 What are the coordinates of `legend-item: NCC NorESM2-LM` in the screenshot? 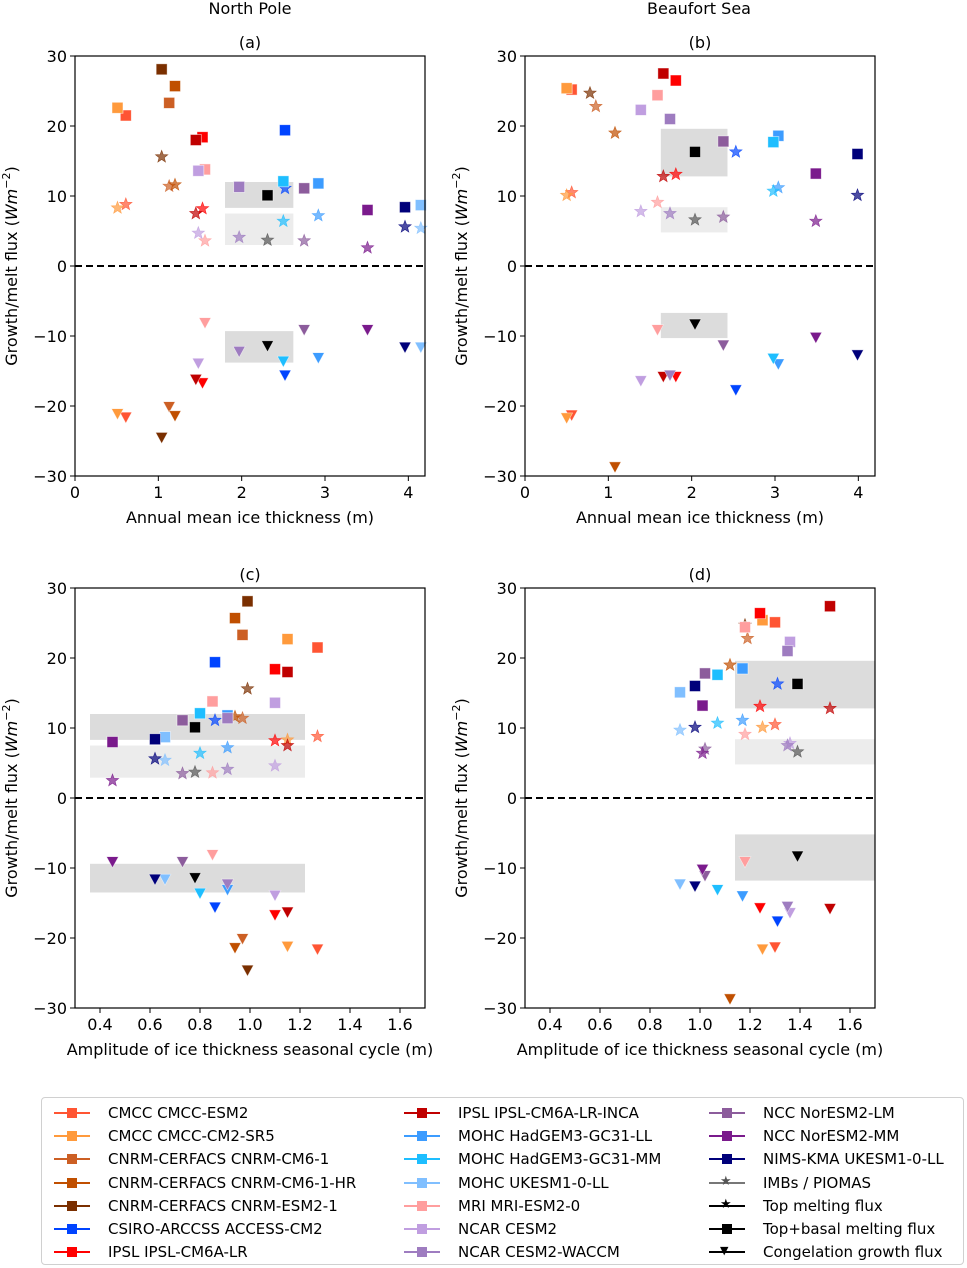 It's located at (826, 1112).